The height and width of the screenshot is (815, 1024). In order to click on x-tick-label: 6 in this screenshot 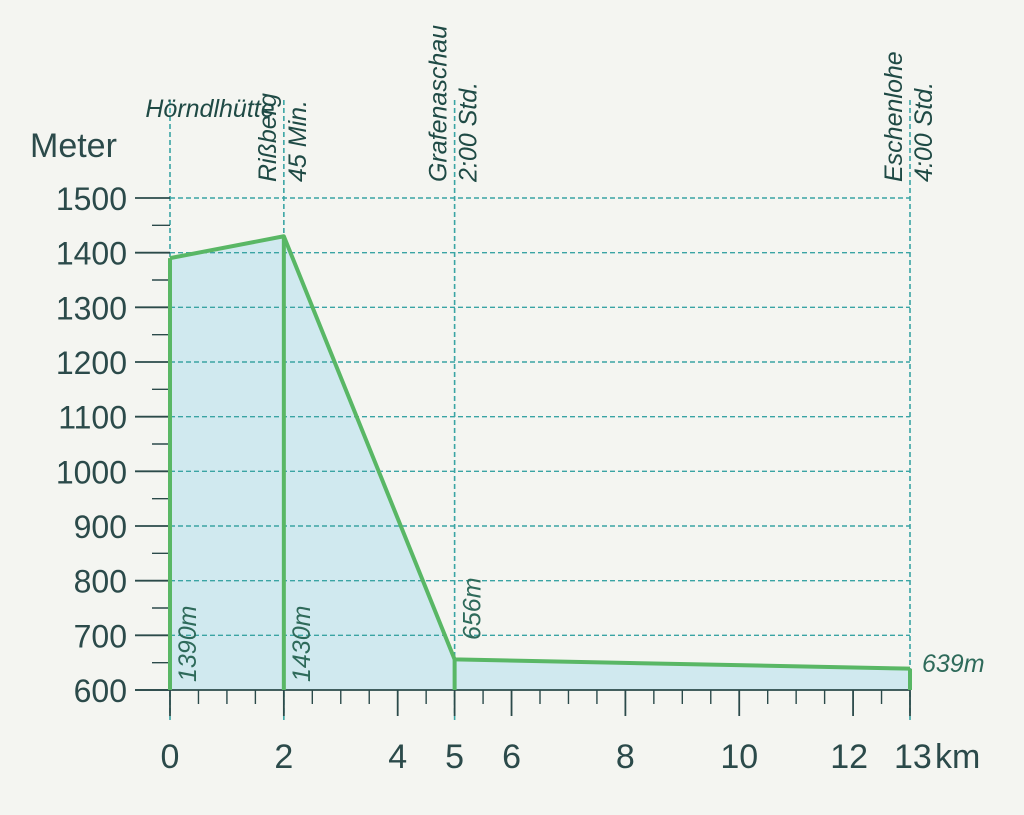, I will do `click(511, 757)`.